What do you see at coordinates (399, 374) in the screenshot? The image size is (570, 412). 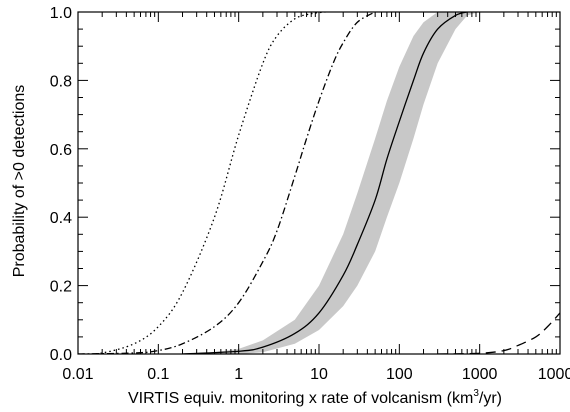 I see `x-tick-label: 100` at bounding box center [399, 374].